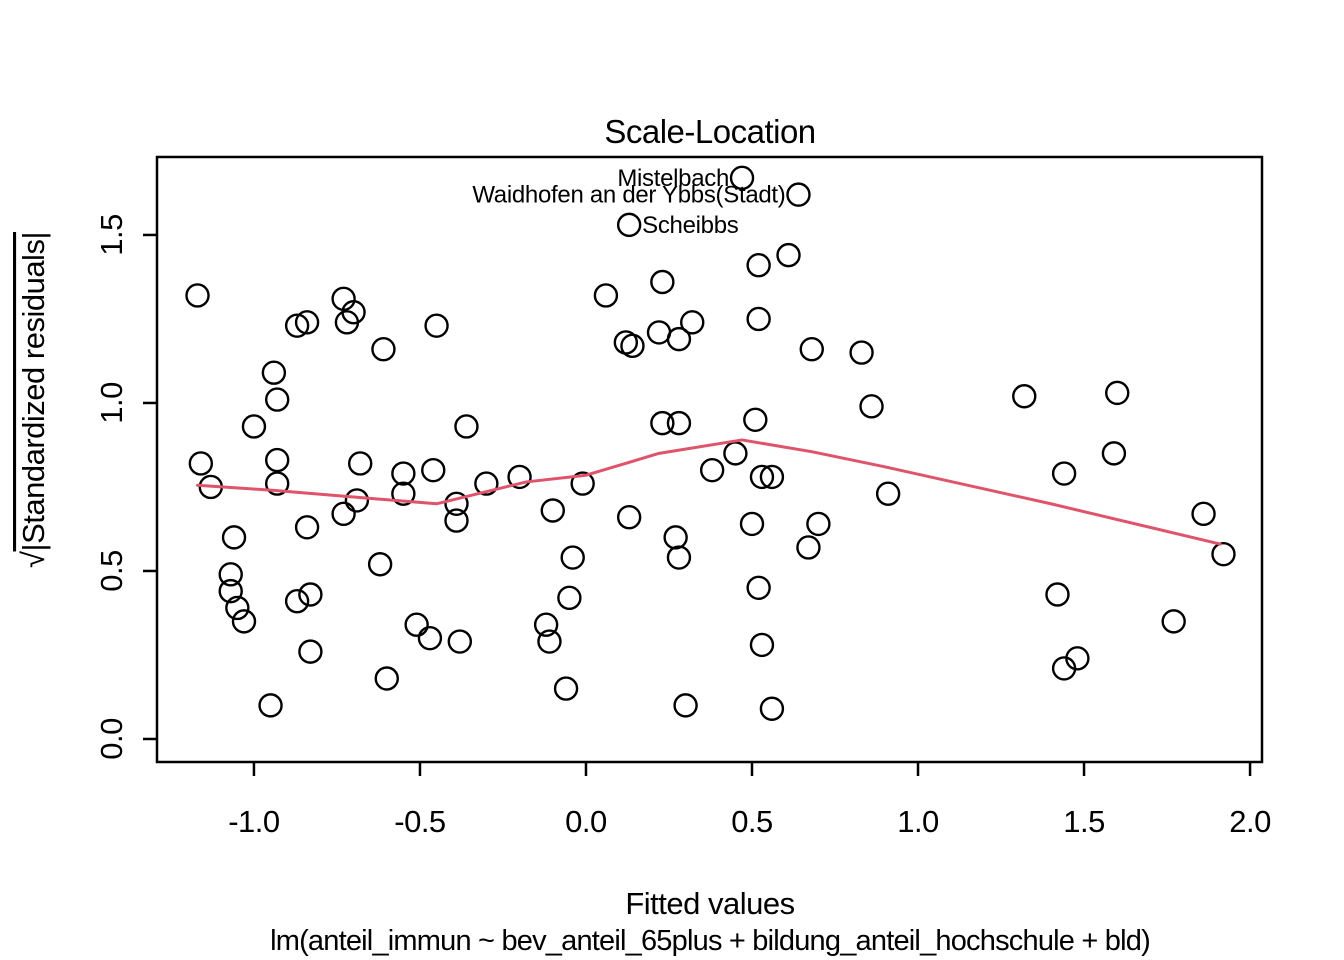 This screenshot has height=960, width=1344. What do you see at coordinates (918, 821) in the screenshot?
I see `x-tick-label: 1.0` at bounding box center [918, 821].